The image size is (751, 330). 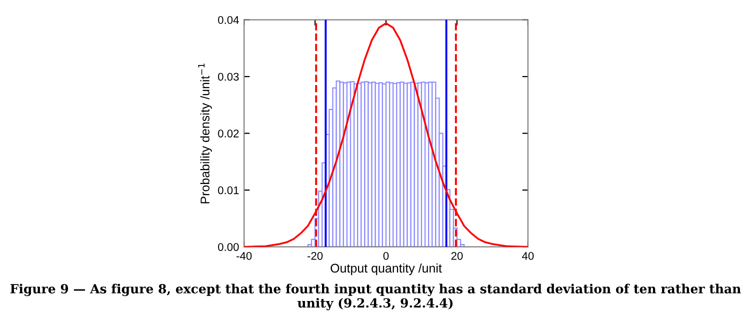 What do you see at coordinates (228, 20) in the screenshot?
I see `y-tick-label: 0.04` at bounding box center [228, 20].